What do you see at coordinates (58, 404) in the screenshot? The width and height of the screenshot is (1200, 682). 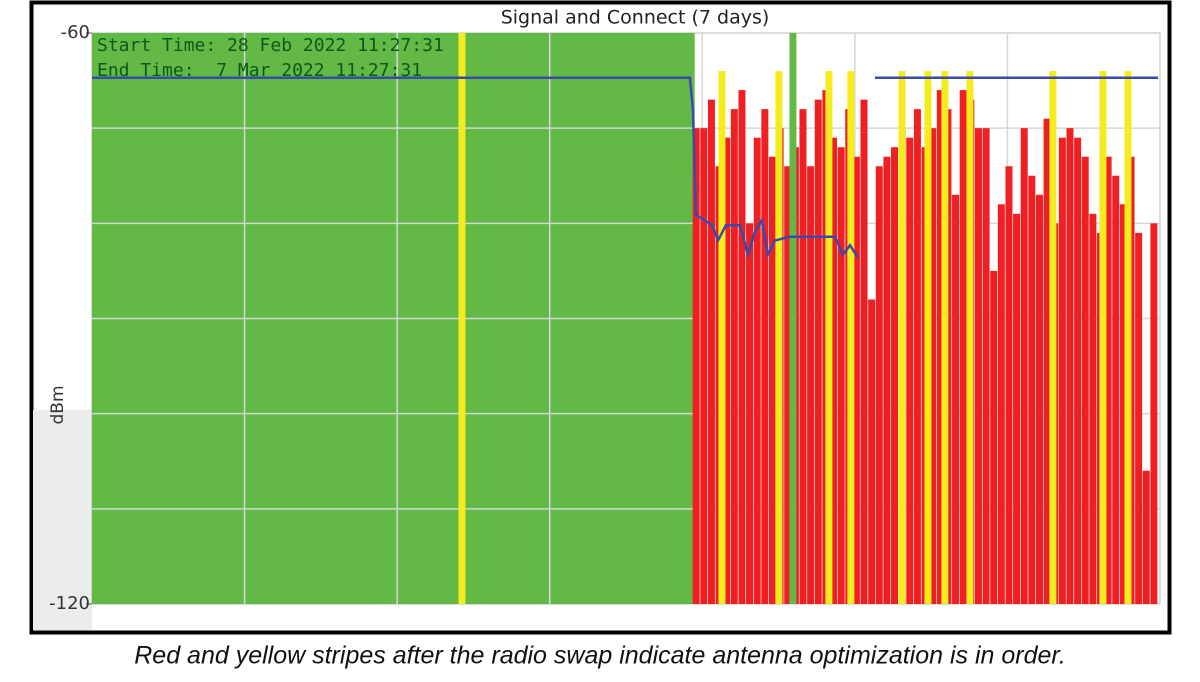 I see `y-axis-label: dBm` at bounding box center [58, 404].